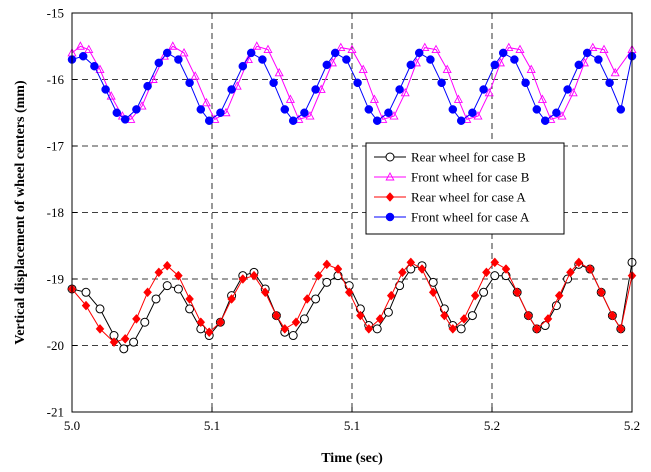 The height and width of the screenshot is (472, 651). I want to click on legend-box, so click(465, 188).